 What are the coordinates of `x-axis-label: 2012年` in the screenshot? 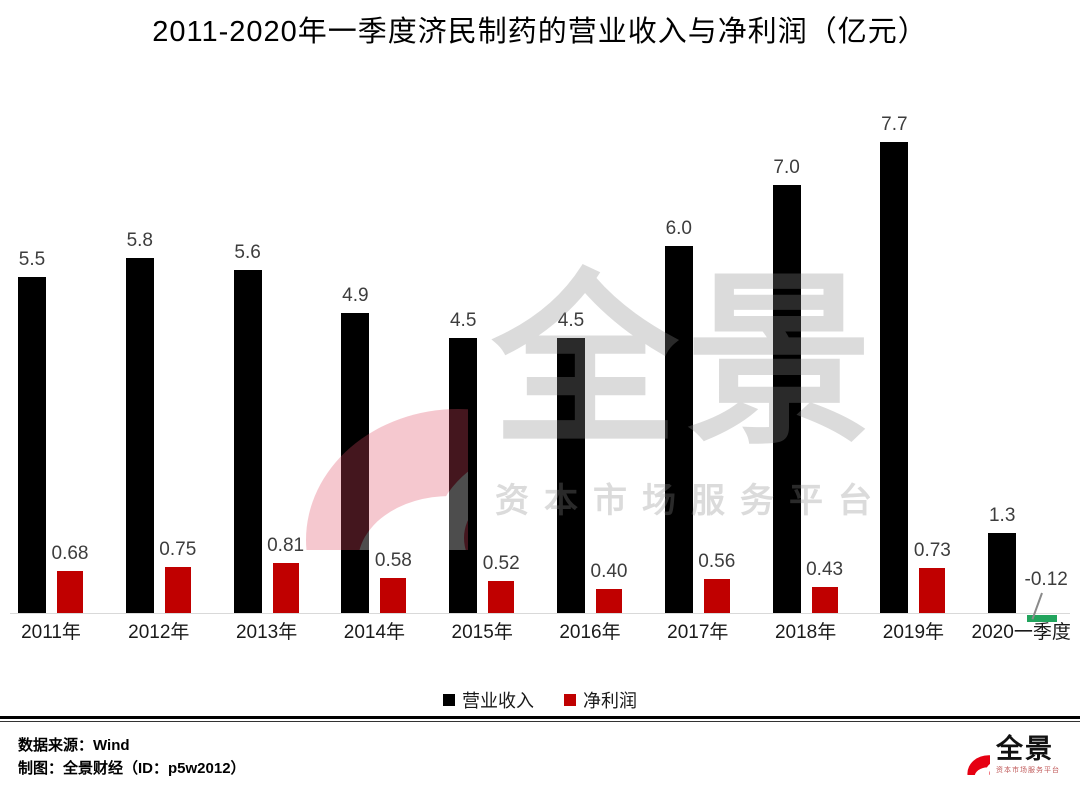 It's located at (159, 632).